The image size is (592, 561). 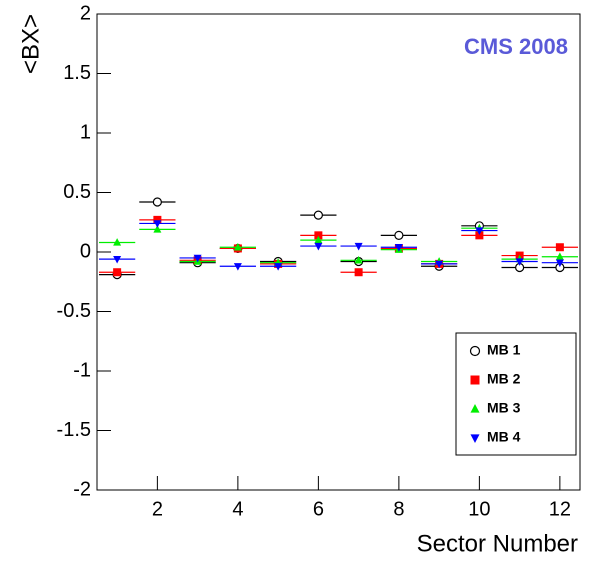 I want to click on y-tick-label: 1.5, so click(x=77, y=73).